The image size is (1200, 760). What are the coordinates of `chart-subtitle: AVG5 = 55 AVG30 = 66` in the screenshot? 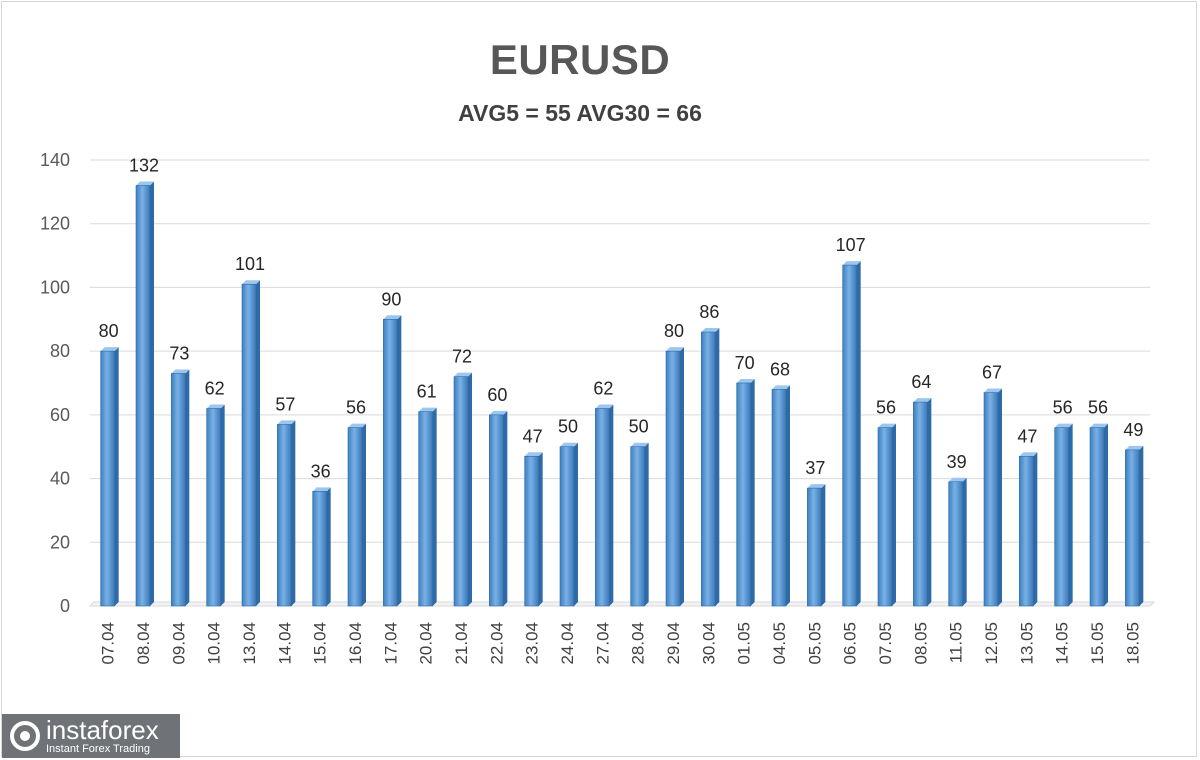 It's located at (580, 113).